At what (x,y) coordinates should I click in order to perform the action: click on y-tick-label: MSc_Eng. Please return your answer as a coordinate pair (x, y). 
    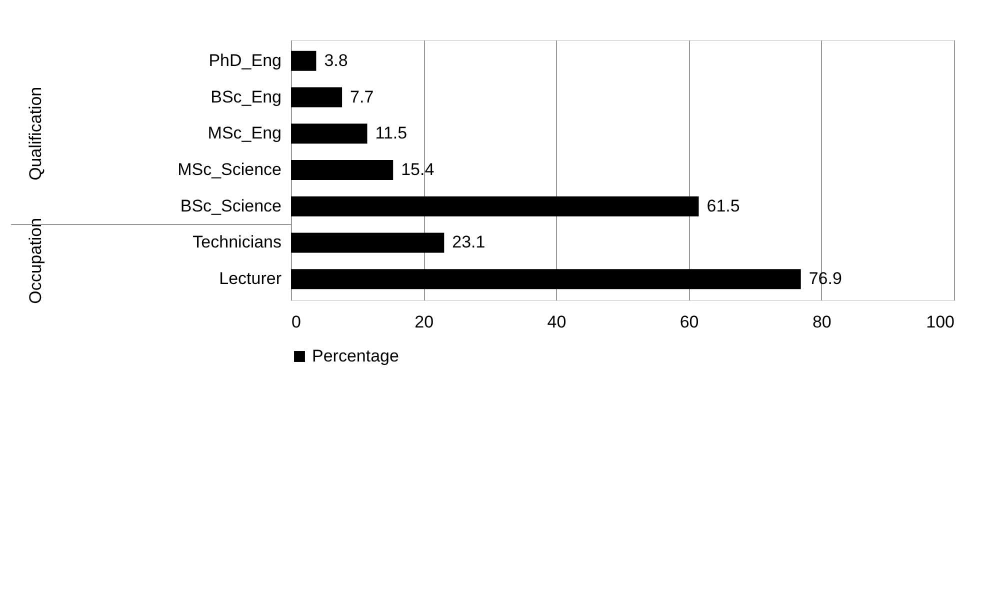
    Looking at the image, I should click on (245, 133).